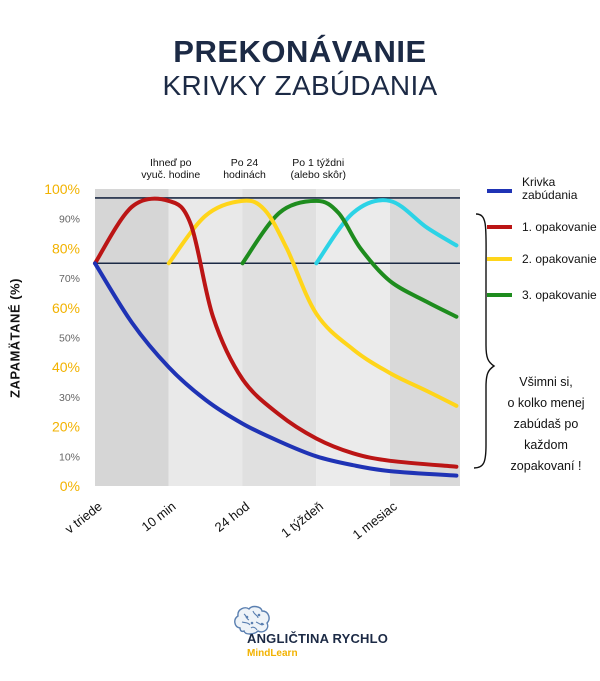 The width and height of the screenshot is (600, 681). What do you see at coordinates (69, 398) in the screenshot?
I see `y-tick-label: 30%` at bounding box center [69, 398].